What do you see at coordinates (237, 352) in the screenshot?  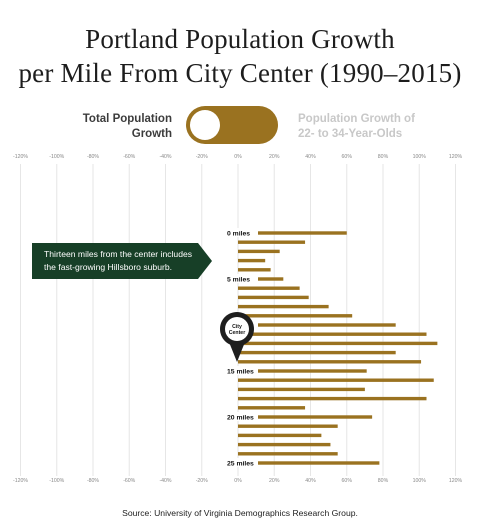 I see `city-center-pin-tip` at bounding box center [237, 352].